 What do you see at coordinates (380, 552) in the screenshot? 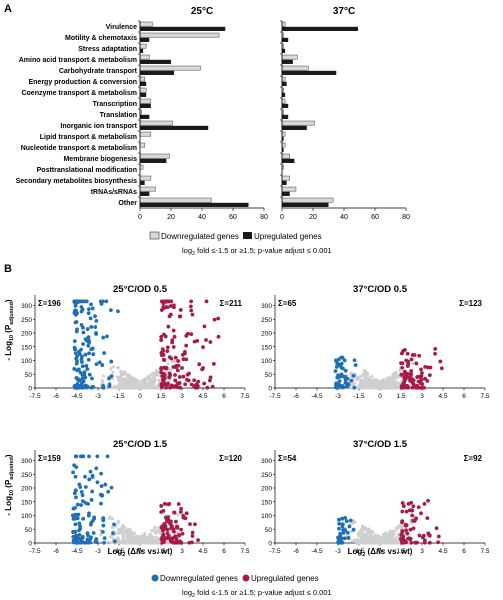
I see `x-axis-label-right: Log2 (Δfis vs. wt)` at bounding box center [380, 552].